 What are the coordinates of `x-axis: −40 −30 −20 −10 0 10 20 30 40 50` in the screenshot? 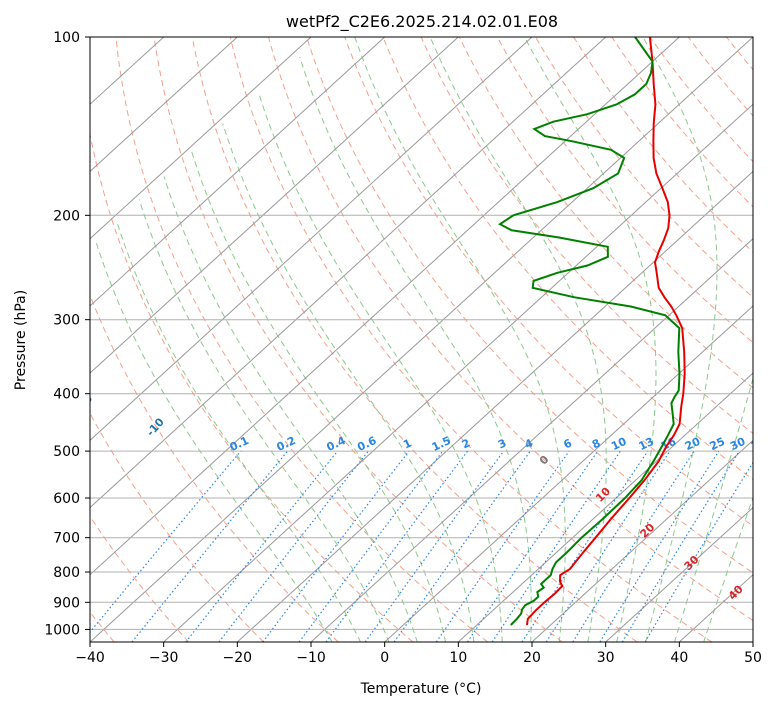 It's located at (418, 654).